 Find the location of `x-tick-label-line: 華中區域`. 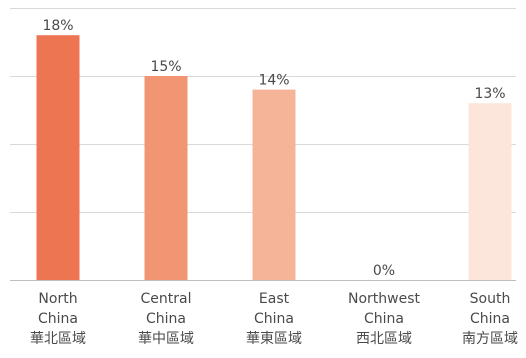

x-tick-label-line: 華中區域 is located at coordinates (166, 339).